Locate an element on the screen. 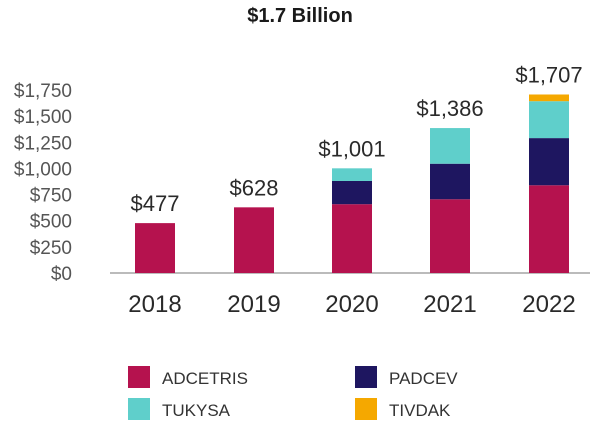 The image size is (600, 440). legend: ADCETRIS PADCEV TUKYSA TIVDAK is located at coordinates (293, 393).